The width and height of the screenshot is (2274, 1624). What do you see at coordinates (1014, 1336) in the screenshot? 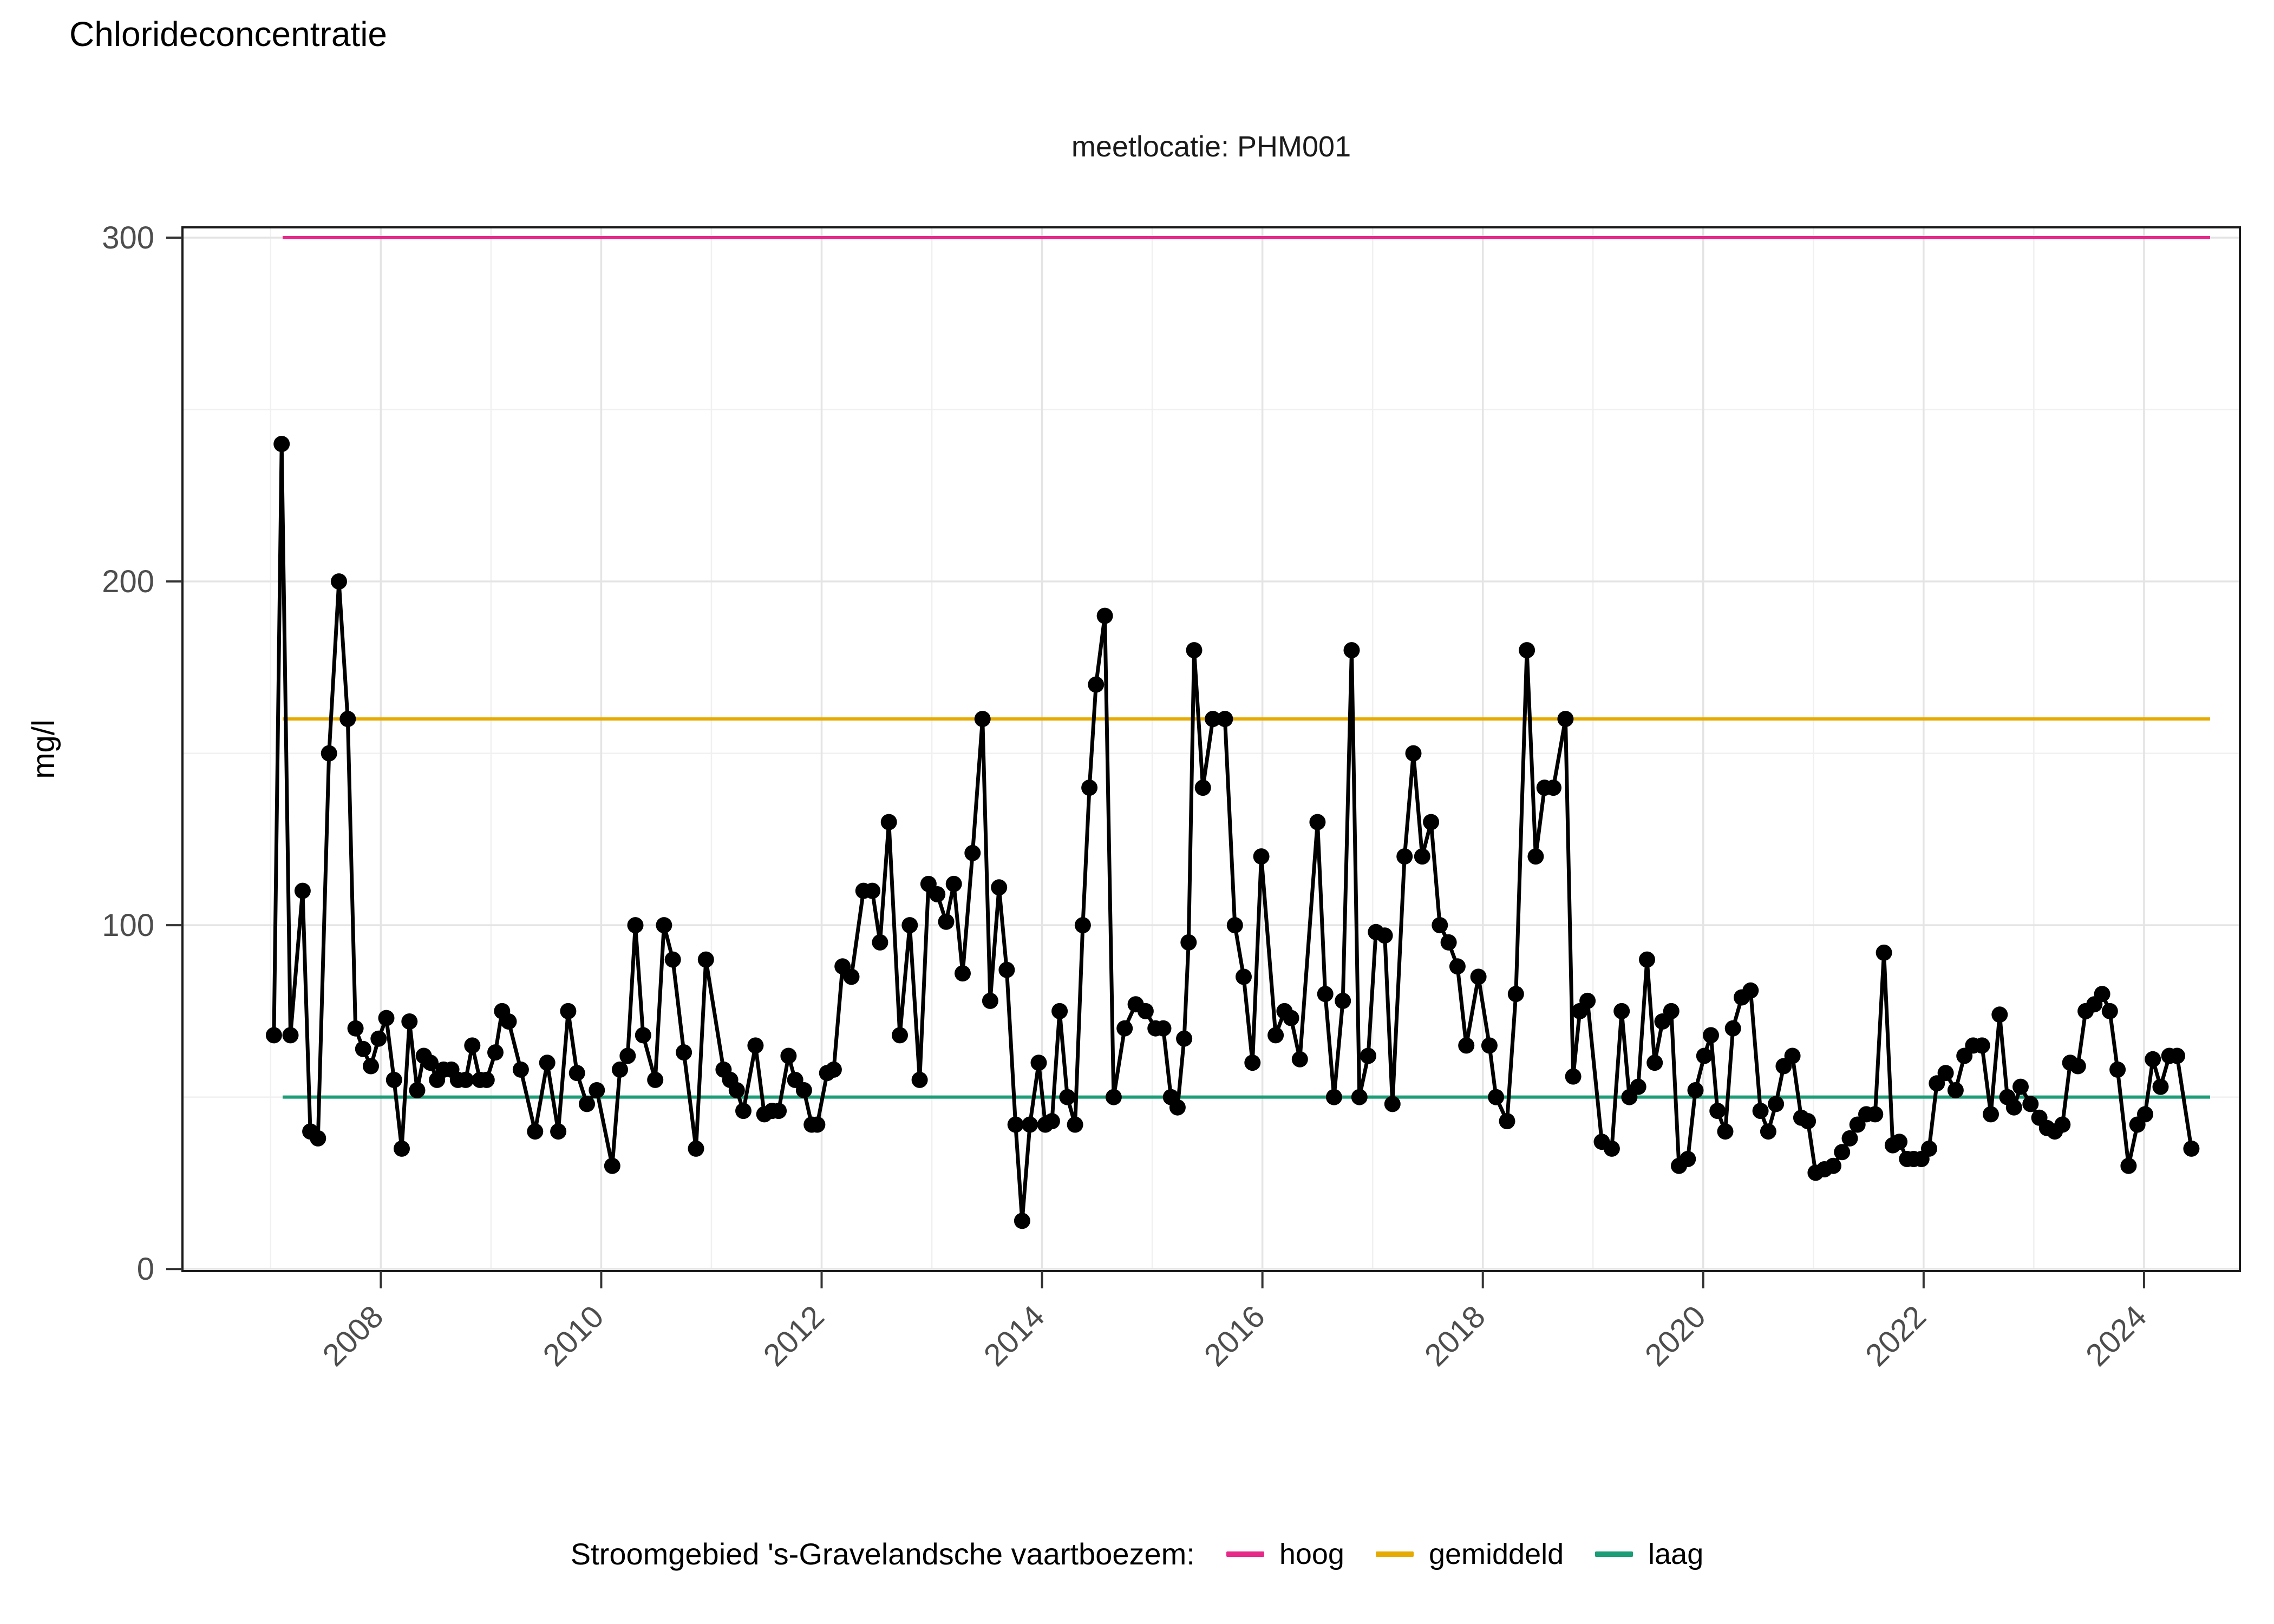
I see `x-tick-label: 2014` at bounding box center [1014, 1336].